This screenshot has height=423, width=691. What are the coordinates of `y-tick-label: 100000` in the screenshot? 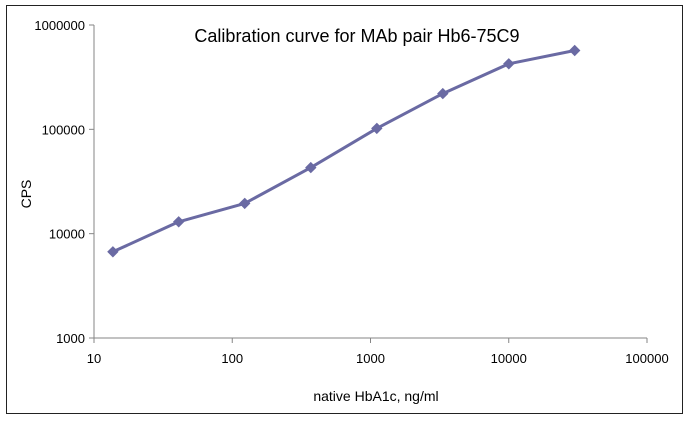 It's located at (63, 129).